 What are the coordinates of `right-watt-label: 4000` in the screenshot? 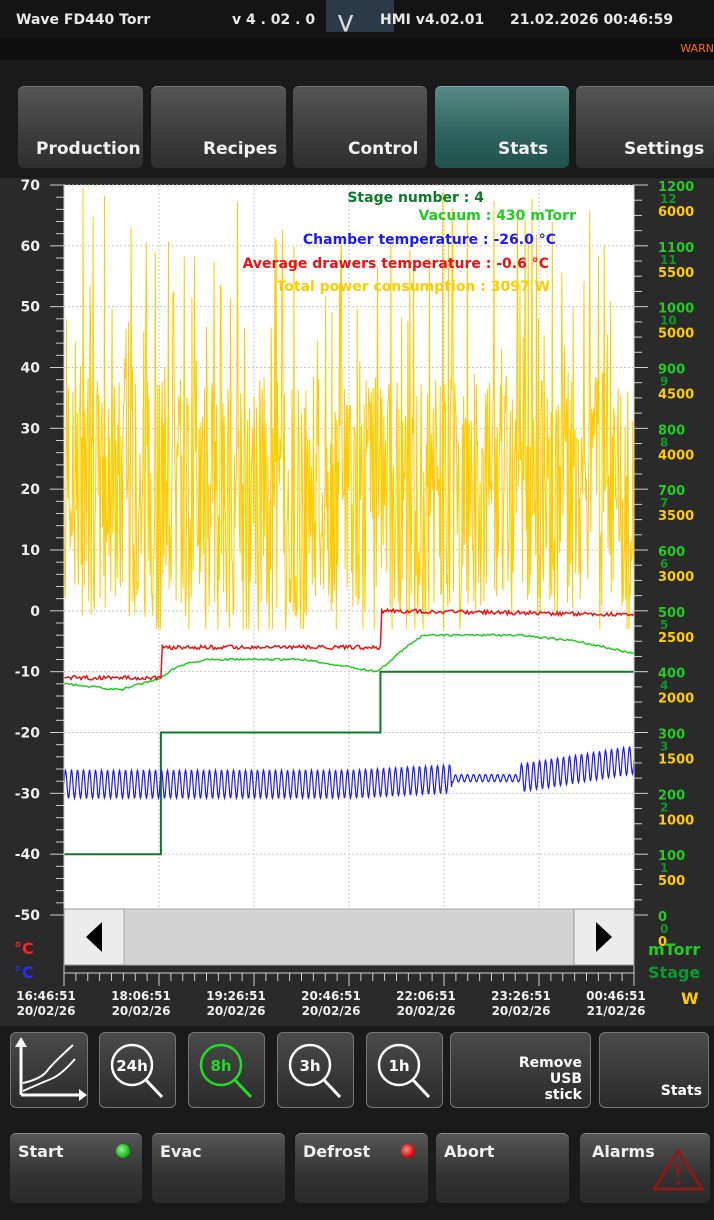 It's located at (676, 455).